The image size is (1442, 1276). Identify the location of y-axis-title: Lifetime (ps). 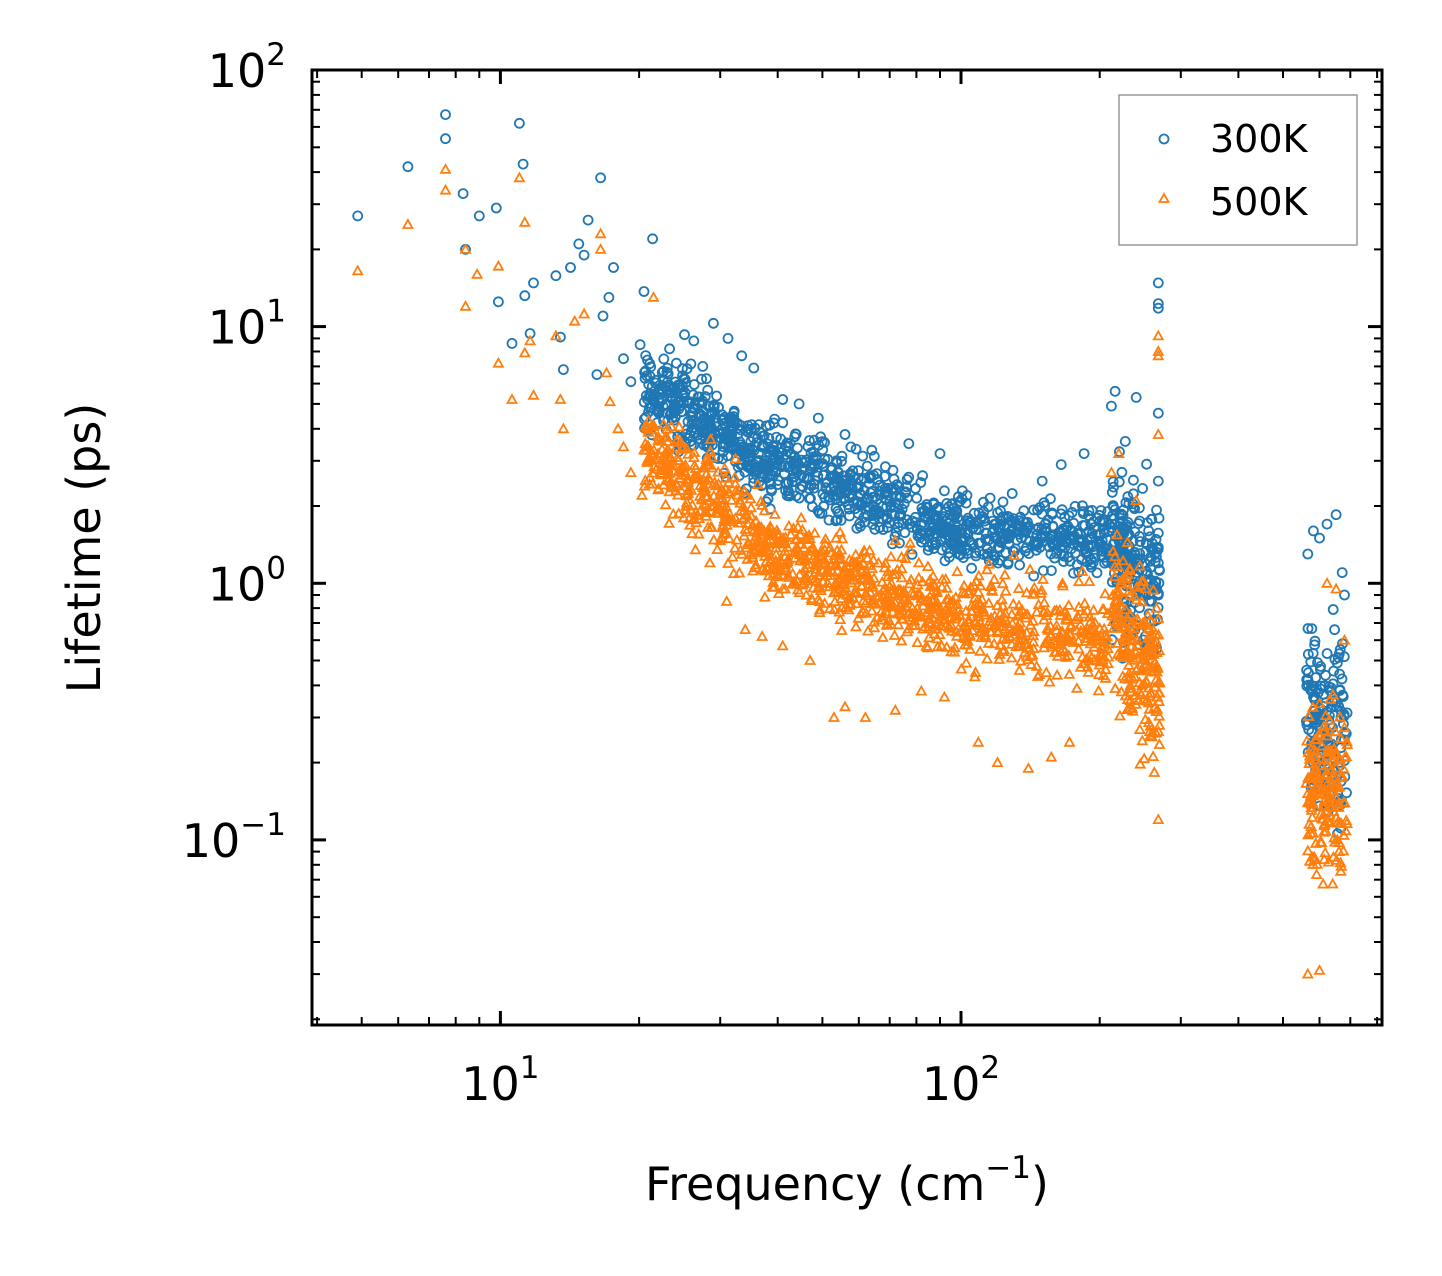
(84, 548).